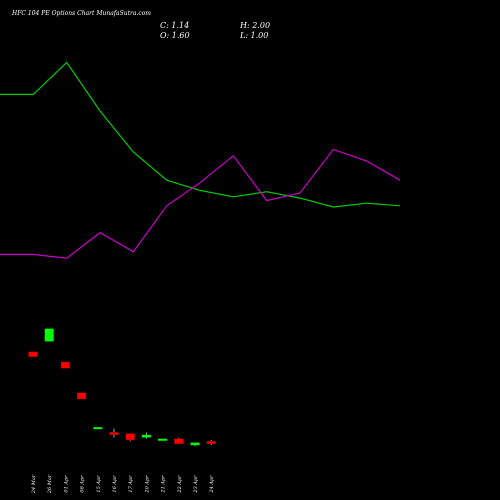 The height and width of the screenshot is (500, 500). What do you see at coordinates (175, 35) in the screenshot?
I see `open-value: O: 1.60` at bounding box center [175, 35].